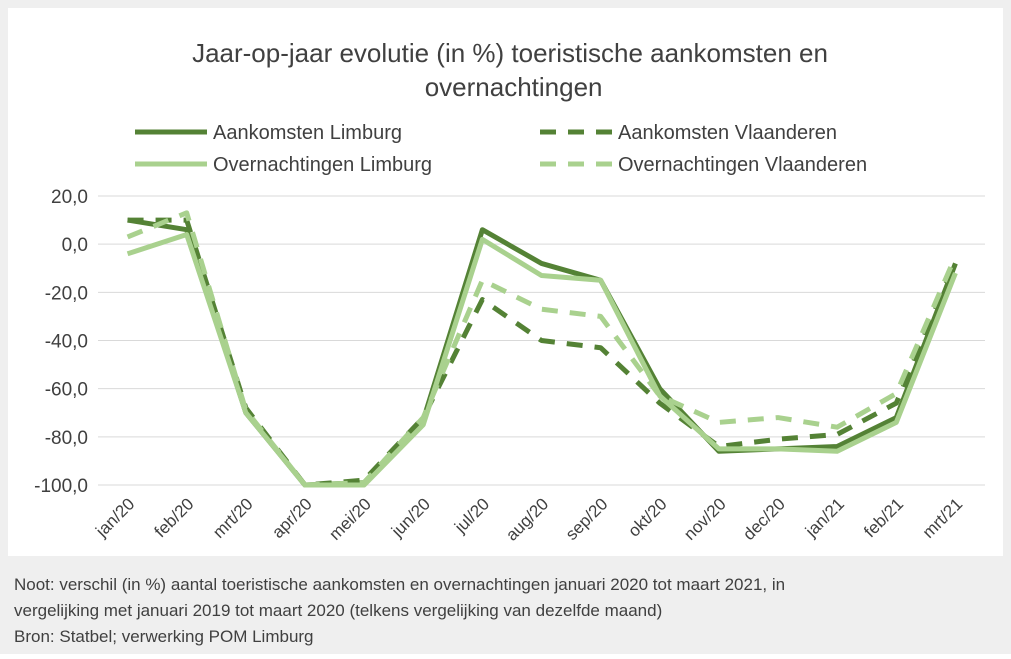 This screenshot has height=659, width=1011. Describe the element at coordinates (66, 342) in the screenshot. I see `y-tick-label: -40,0` at that location.